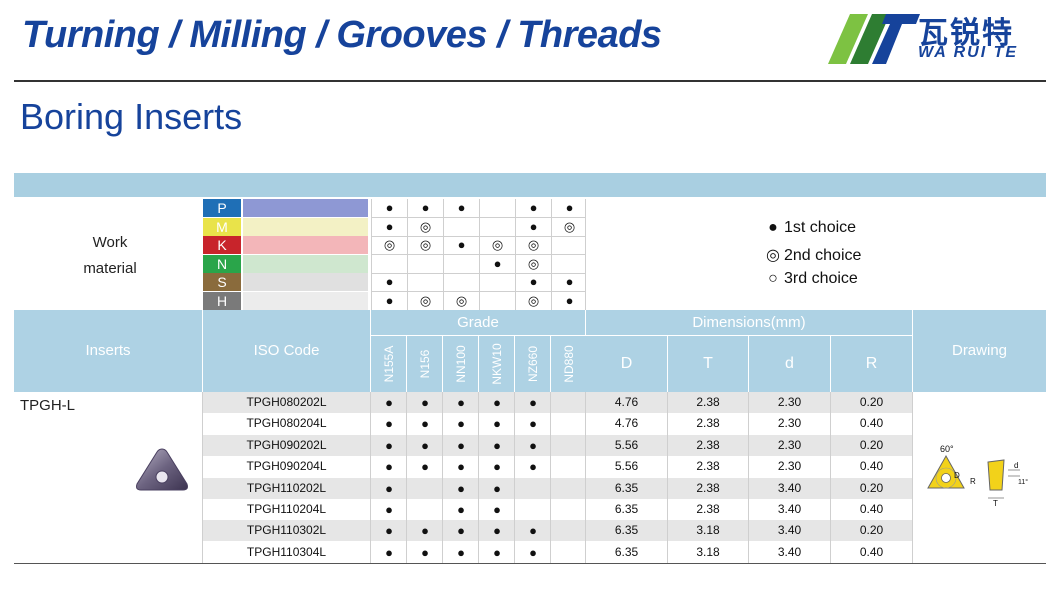 This screenshot has height=600, width=1060. Describe the element at coordinates (773, 255) in the screenshot. I see `second-choice-icon: ◎` at that location.